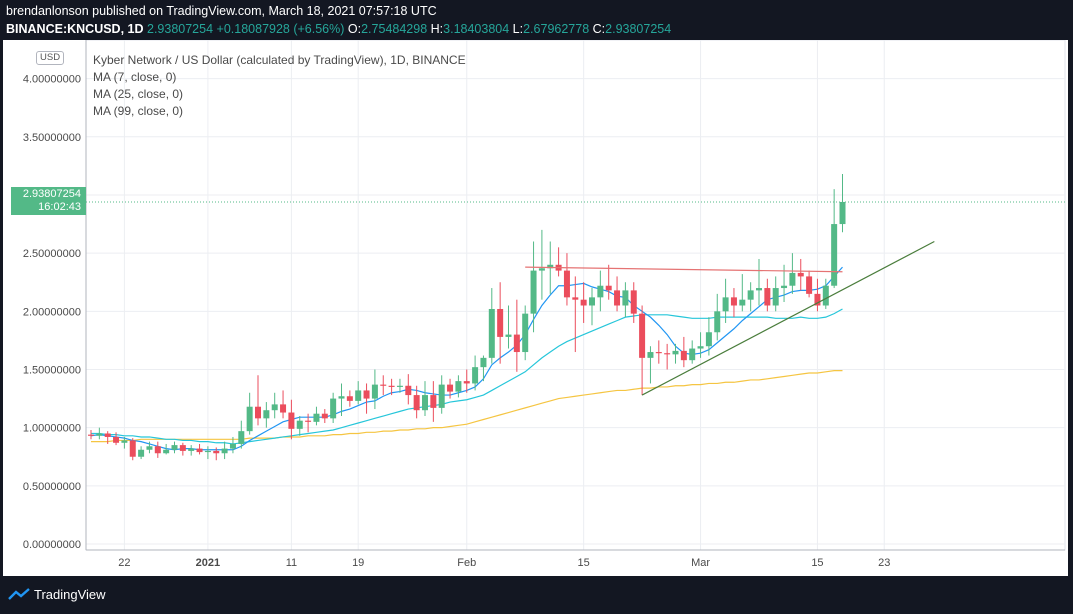 This screenshot has width=1073, height=614. I want to click on x-tick-label: Mar, so click(700, 563).